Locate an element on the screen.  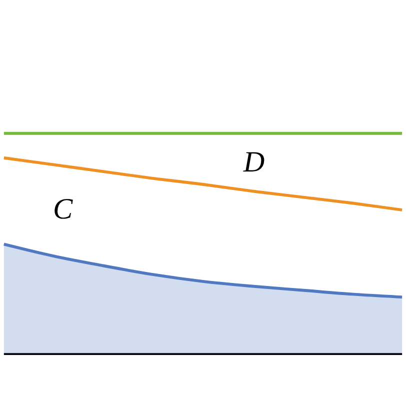
annotation: D is located at coordinates (253, 162).